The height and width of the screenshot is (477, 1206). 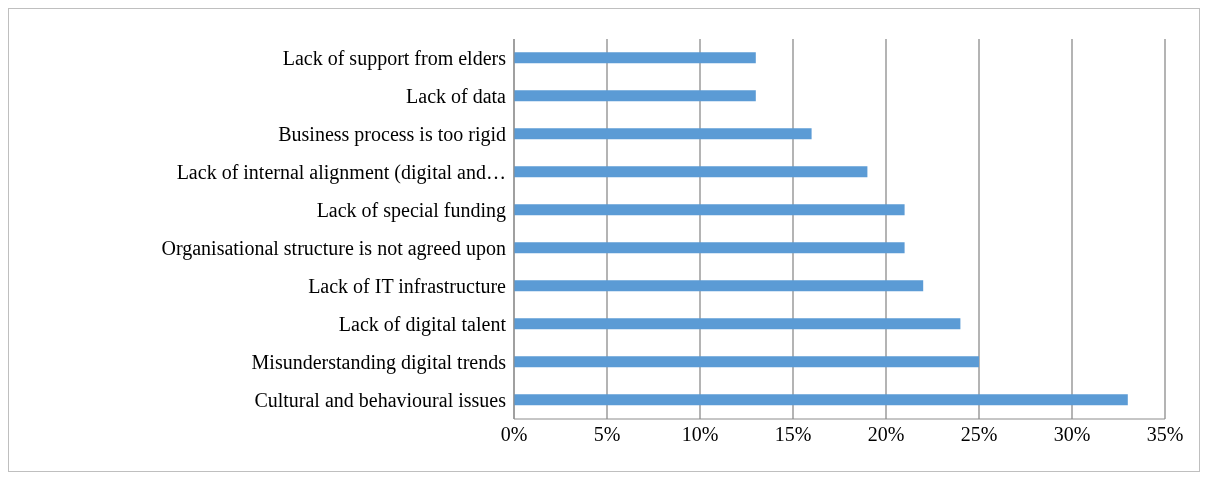 What do you see at coordinates (886, 434) in the screenshot?
I see `x-tick-label: 20%` at bounding box center [886, 434].